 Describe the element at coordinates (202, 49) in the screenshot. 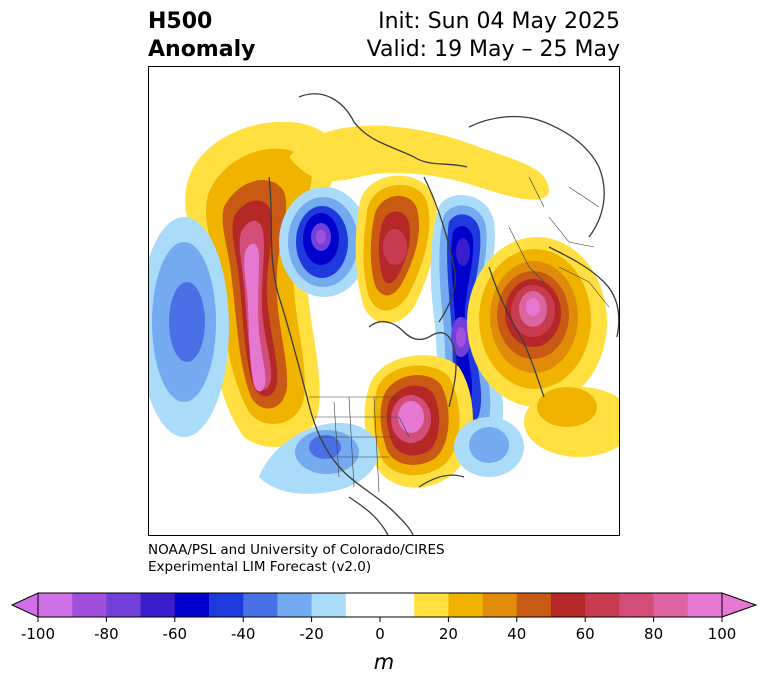

I see `title-anomaly: Anomaly` at that location.